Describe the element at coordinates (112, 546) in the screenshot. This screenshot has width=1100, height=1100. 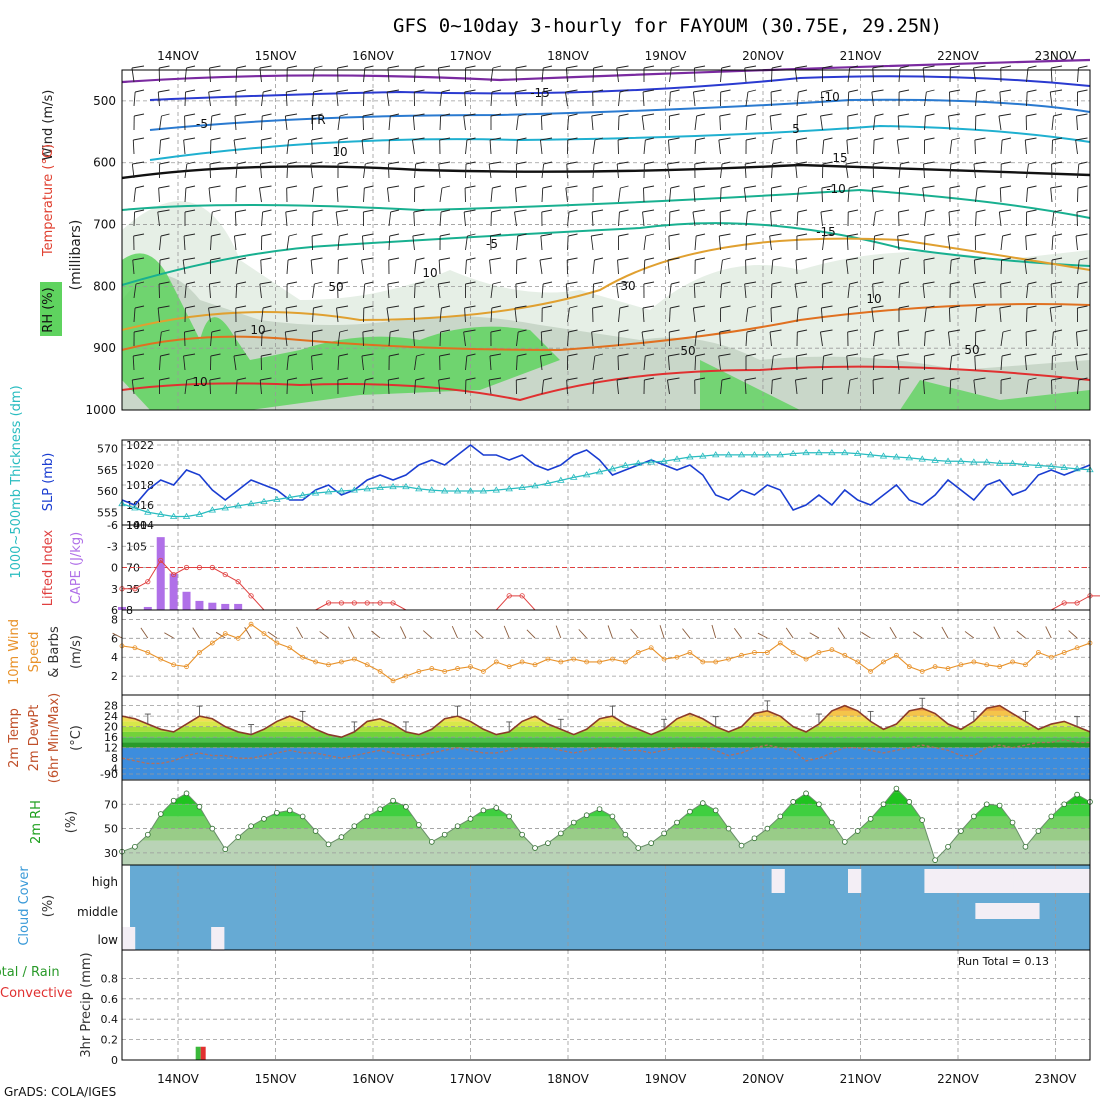
I see `lifted-index-tick: -3` at that location.